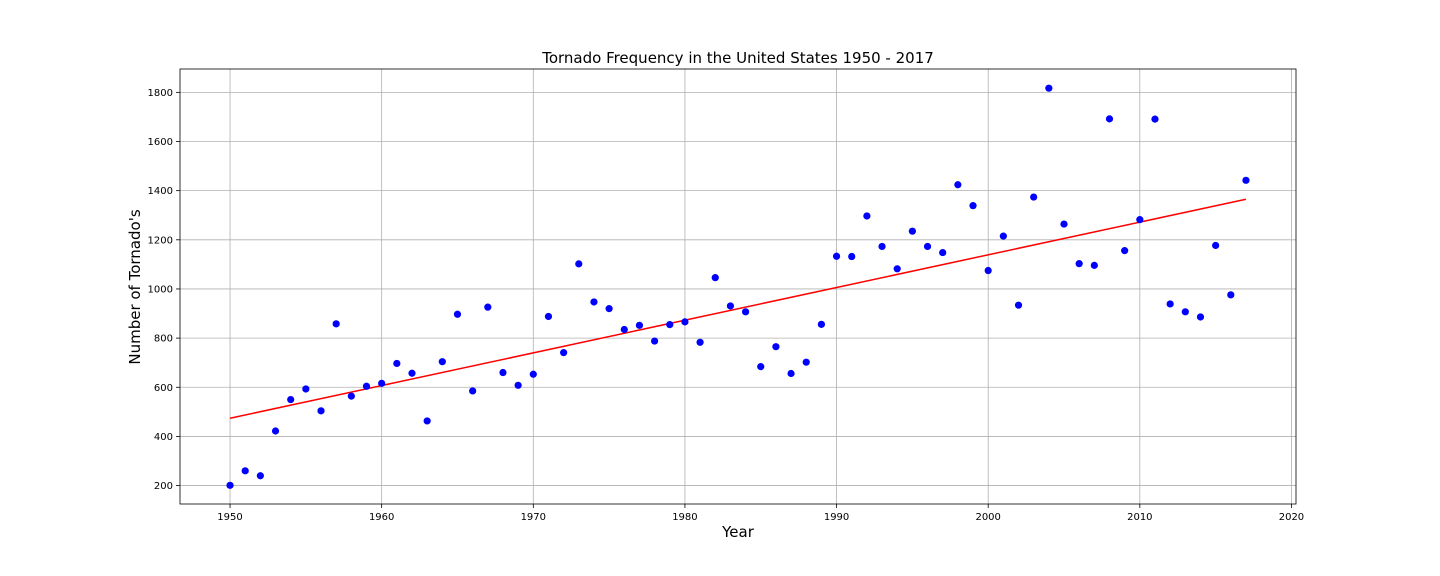  What do you see at coordinates (163, 486) in the screenshot?
I see `y-tick-label: 200` at bounding box center [163, 486].